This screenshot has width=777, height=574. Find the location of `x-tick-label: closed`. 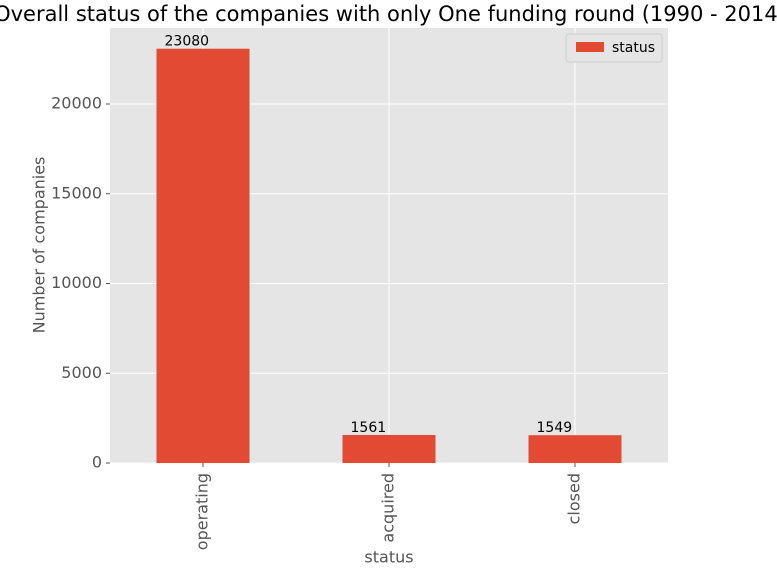

x-tick-label: closed is located at coordinates (574, 498).